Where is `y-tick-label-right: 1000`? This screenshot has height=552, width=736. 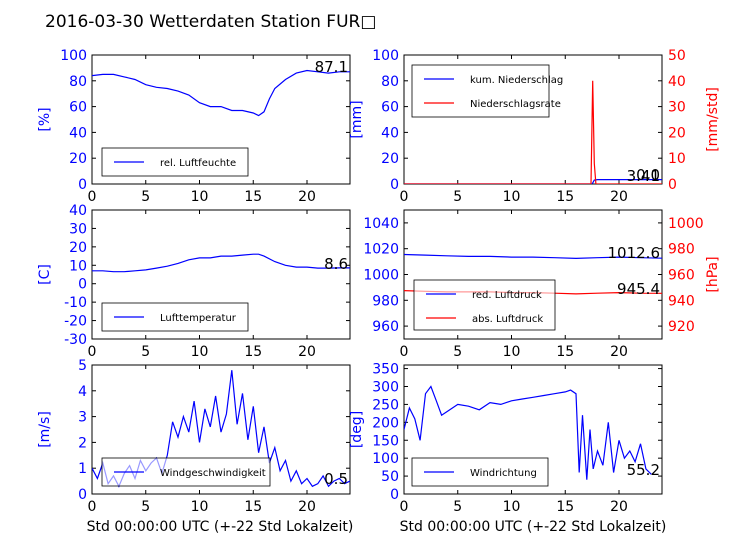 y-tick-label-right: 1000 is located at coordinates (686, 224).